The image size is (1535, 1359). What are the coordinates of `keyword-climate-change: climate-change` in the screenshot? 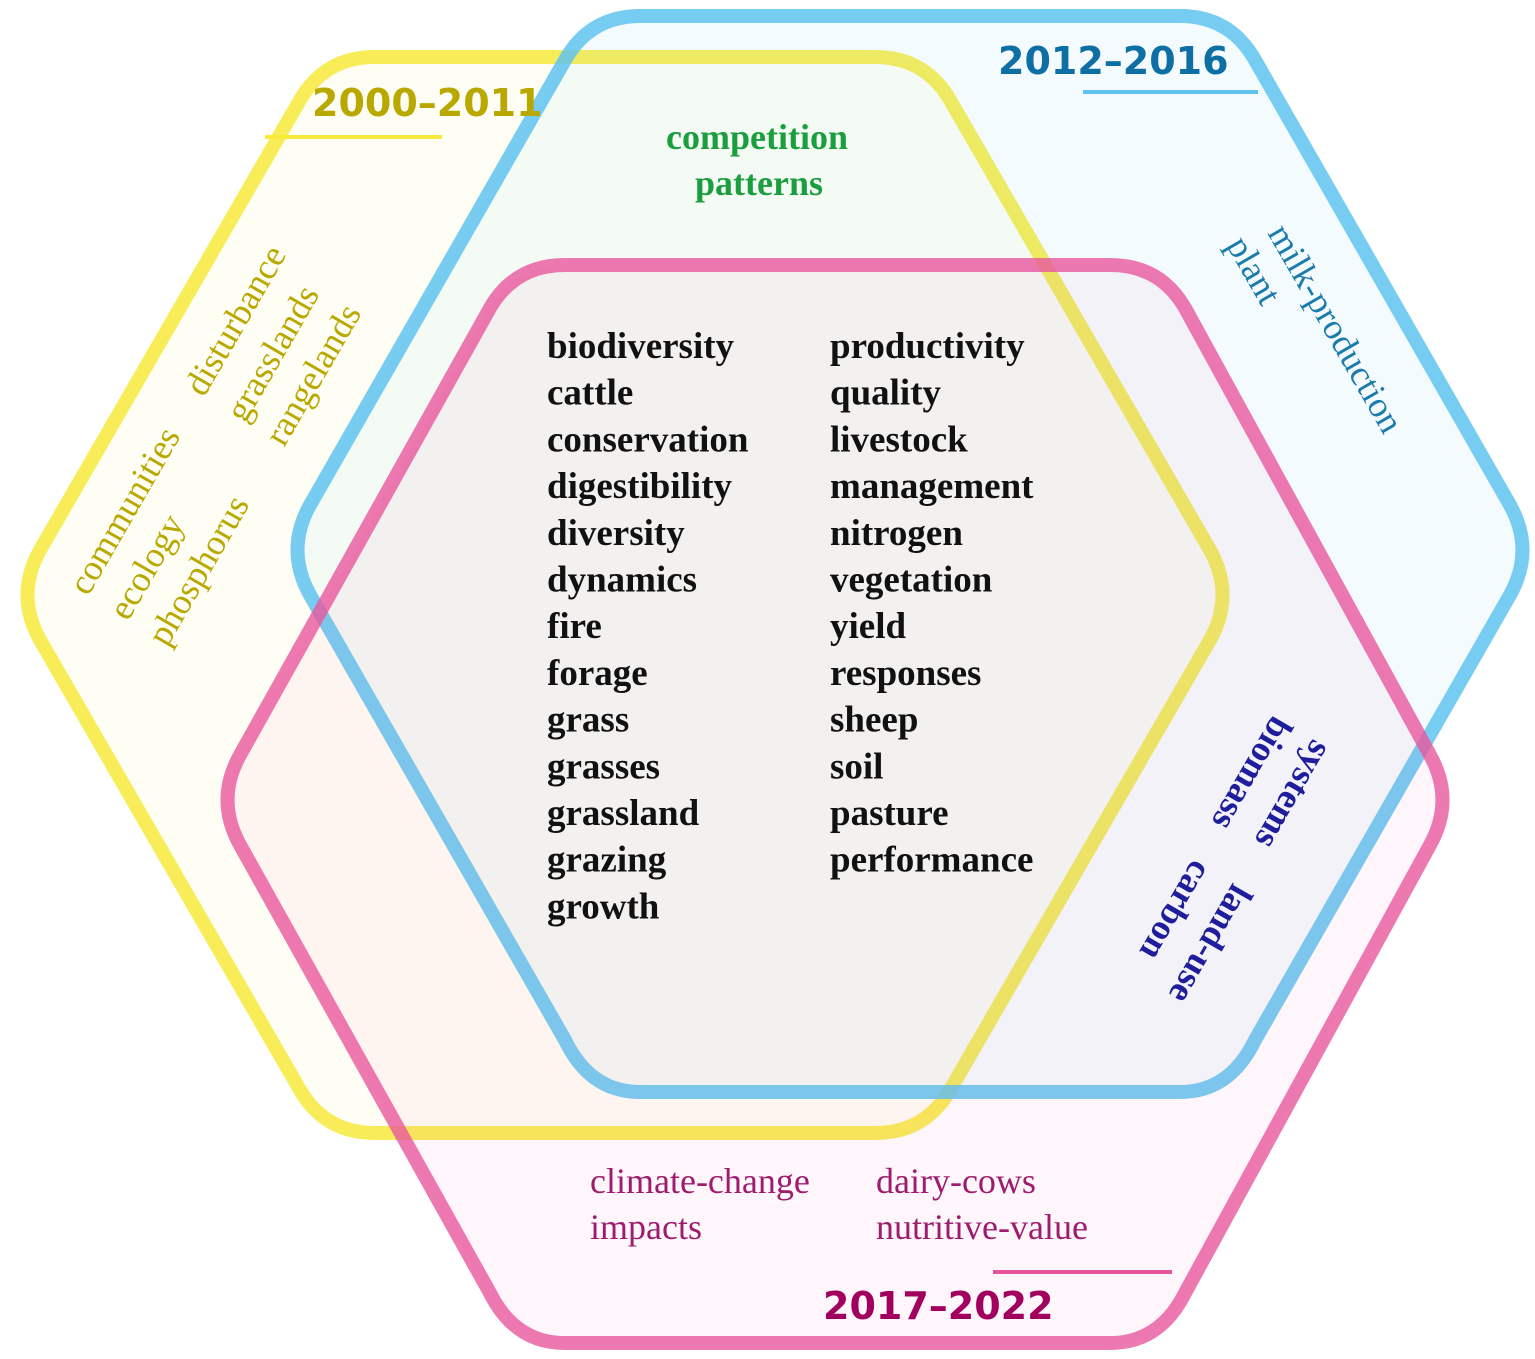 It's located at (700, 1181).